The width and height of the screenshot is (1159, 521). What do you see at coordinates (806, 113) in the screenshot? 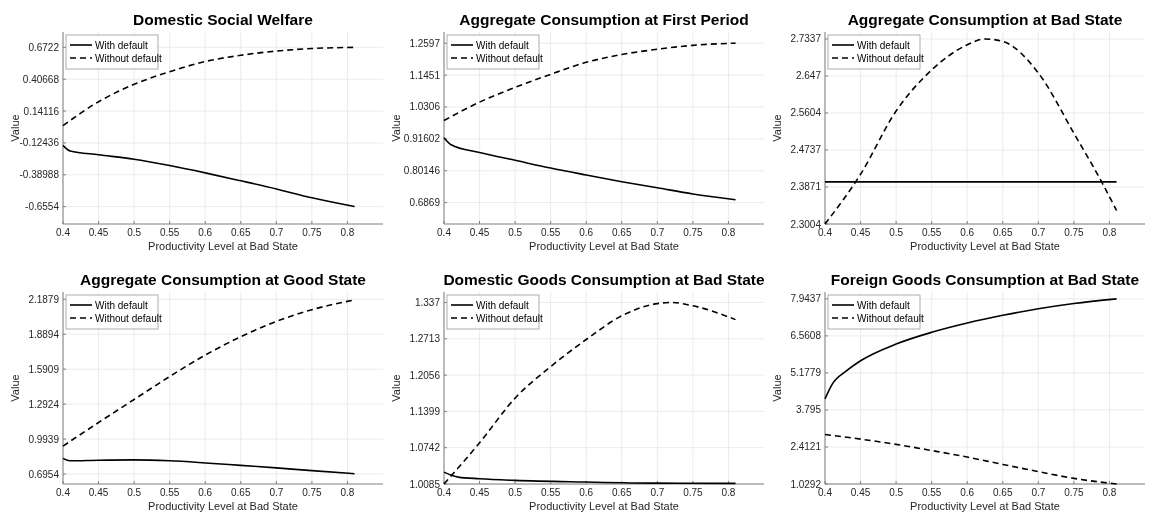
I see `y-tick-label: 2.5604` at bounding box center [806, 113].